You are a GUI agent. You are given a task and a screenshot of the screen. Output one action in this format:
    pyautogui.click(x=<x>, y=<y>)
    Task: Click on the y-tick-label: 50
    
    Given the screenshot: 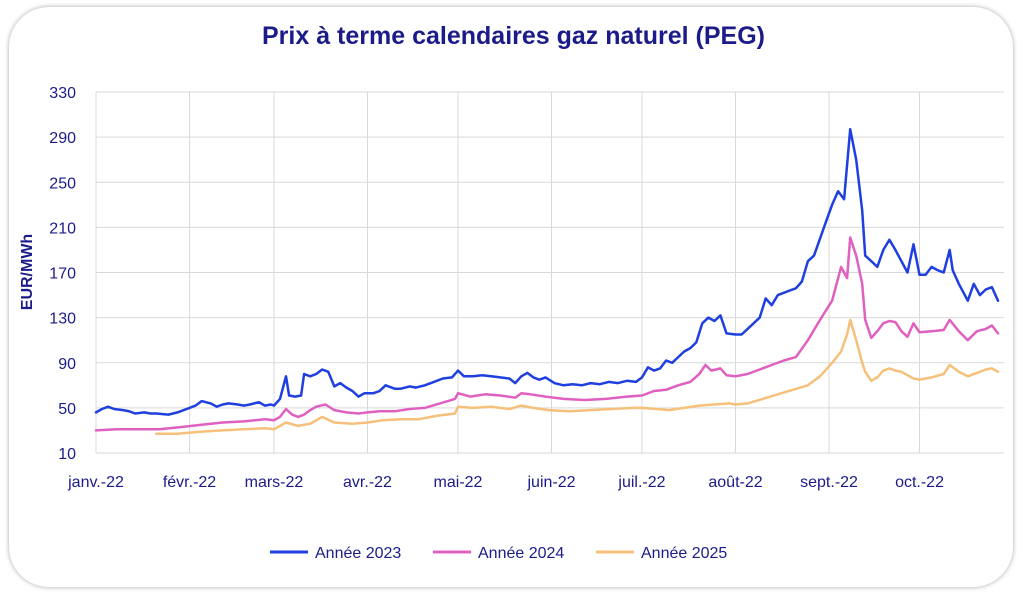 What is the action you would take?
    pyautogui.click(x=67, y=409)
    